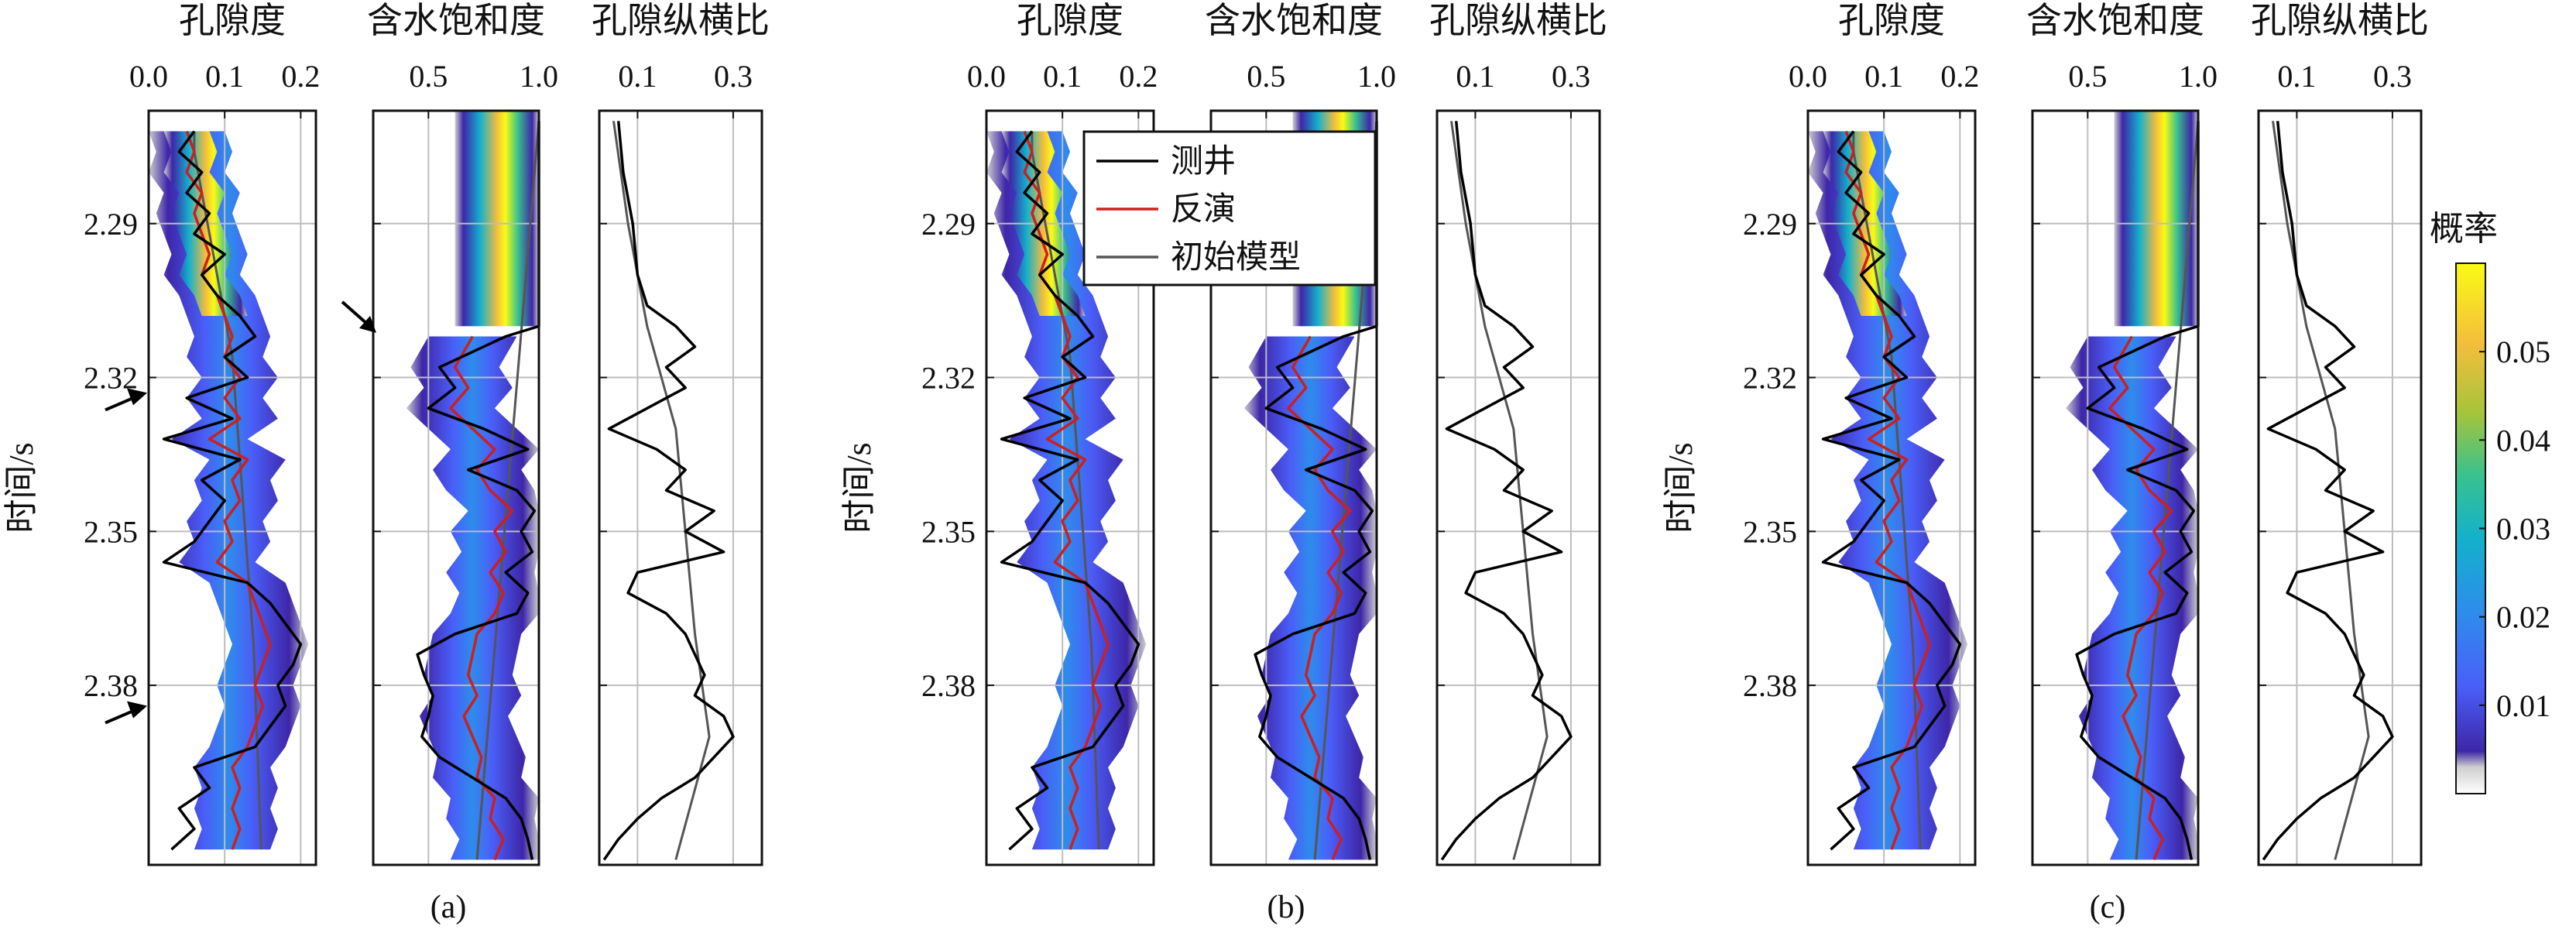 The image size is (2576, 933). What do you see at coordinates (2087, 76) in the screenshot?
I see `x-tick-label: 0.5` at bounding box center [2087, 76].